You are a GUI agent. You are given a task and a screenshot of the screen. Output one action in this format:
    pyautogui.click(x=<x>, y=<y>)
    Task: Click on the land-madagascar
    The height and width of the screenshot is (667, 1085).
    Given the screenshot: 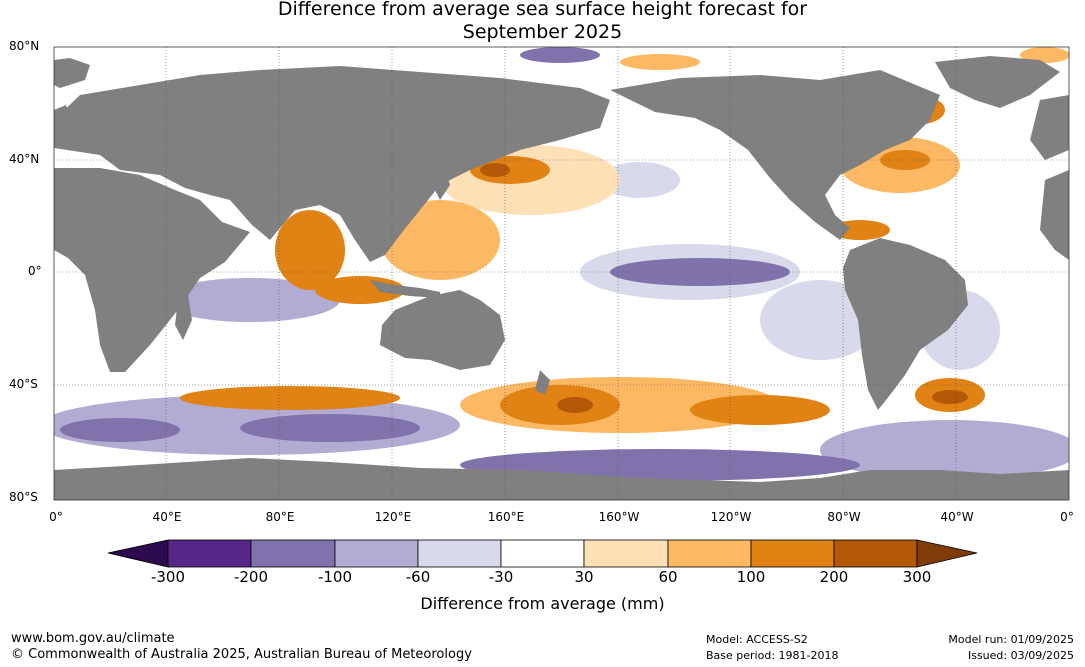 What is the action you would take?
    pyautogui.click(x=183, y=317)
    